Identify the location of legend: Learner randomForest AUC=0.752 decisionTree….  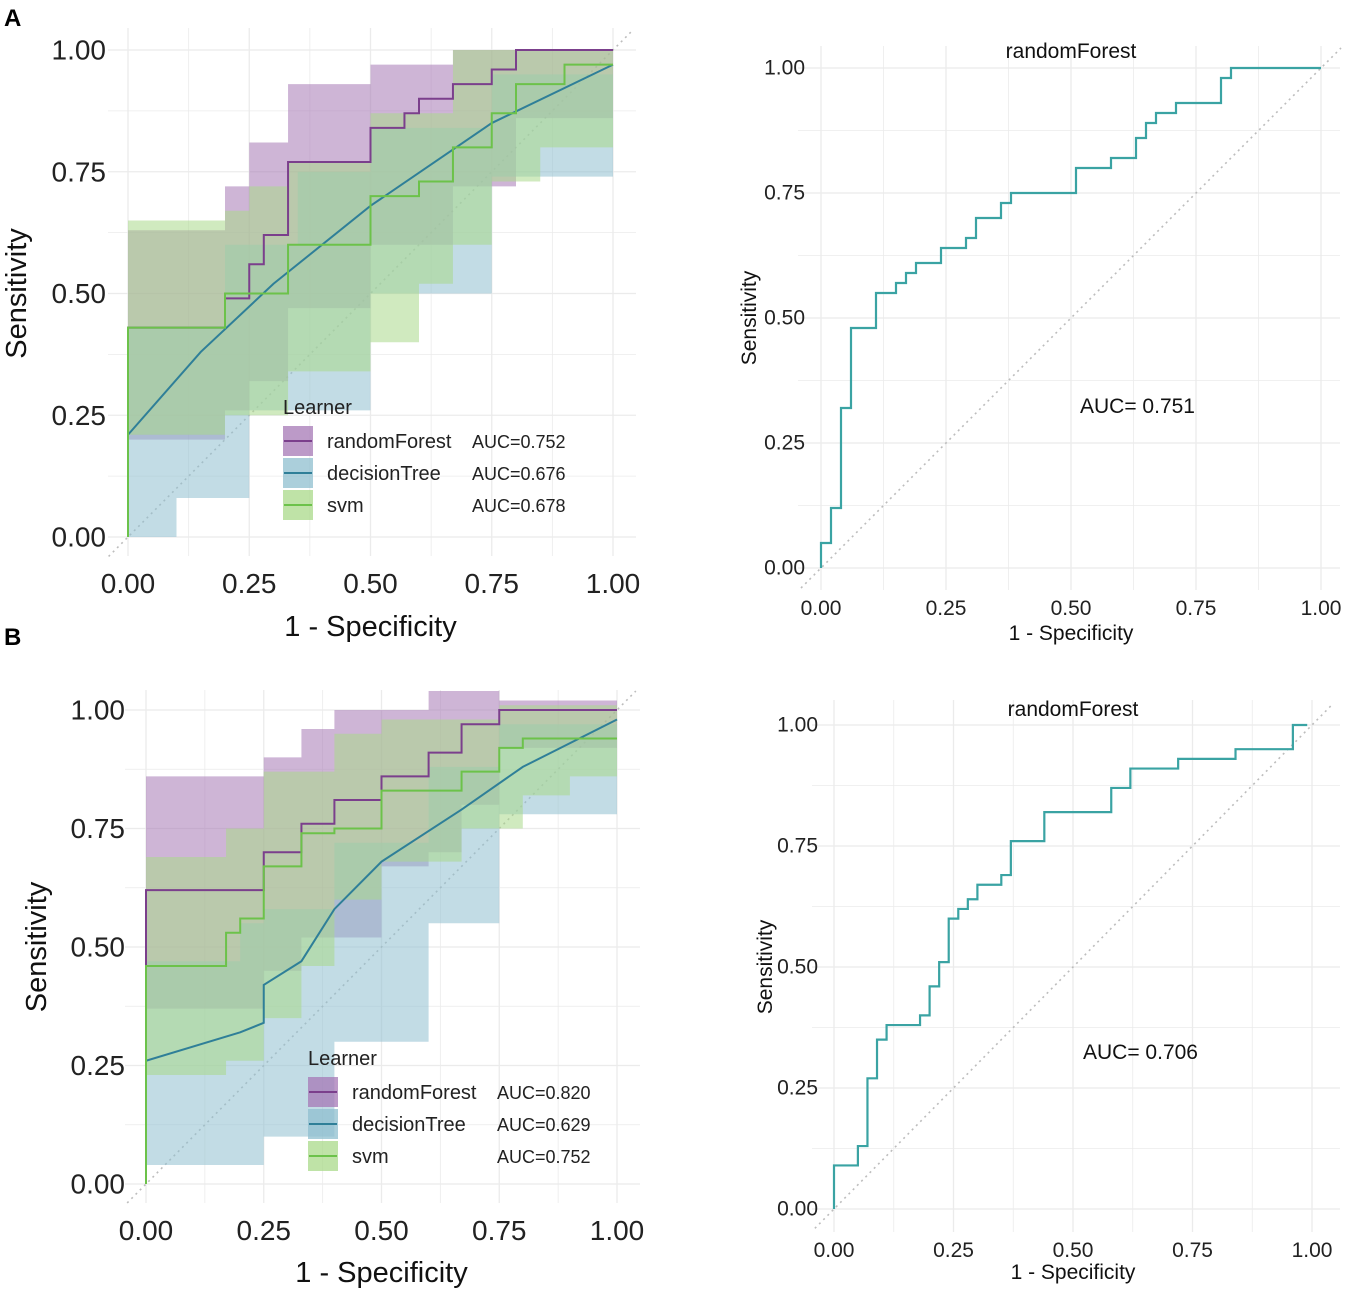
(424, 458).